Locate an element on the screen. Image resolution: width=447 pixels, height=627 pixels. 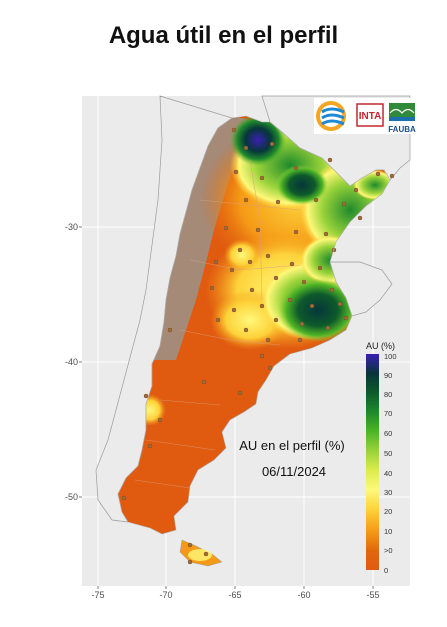
legend-label: 100 is located at coordinates (390, 356).